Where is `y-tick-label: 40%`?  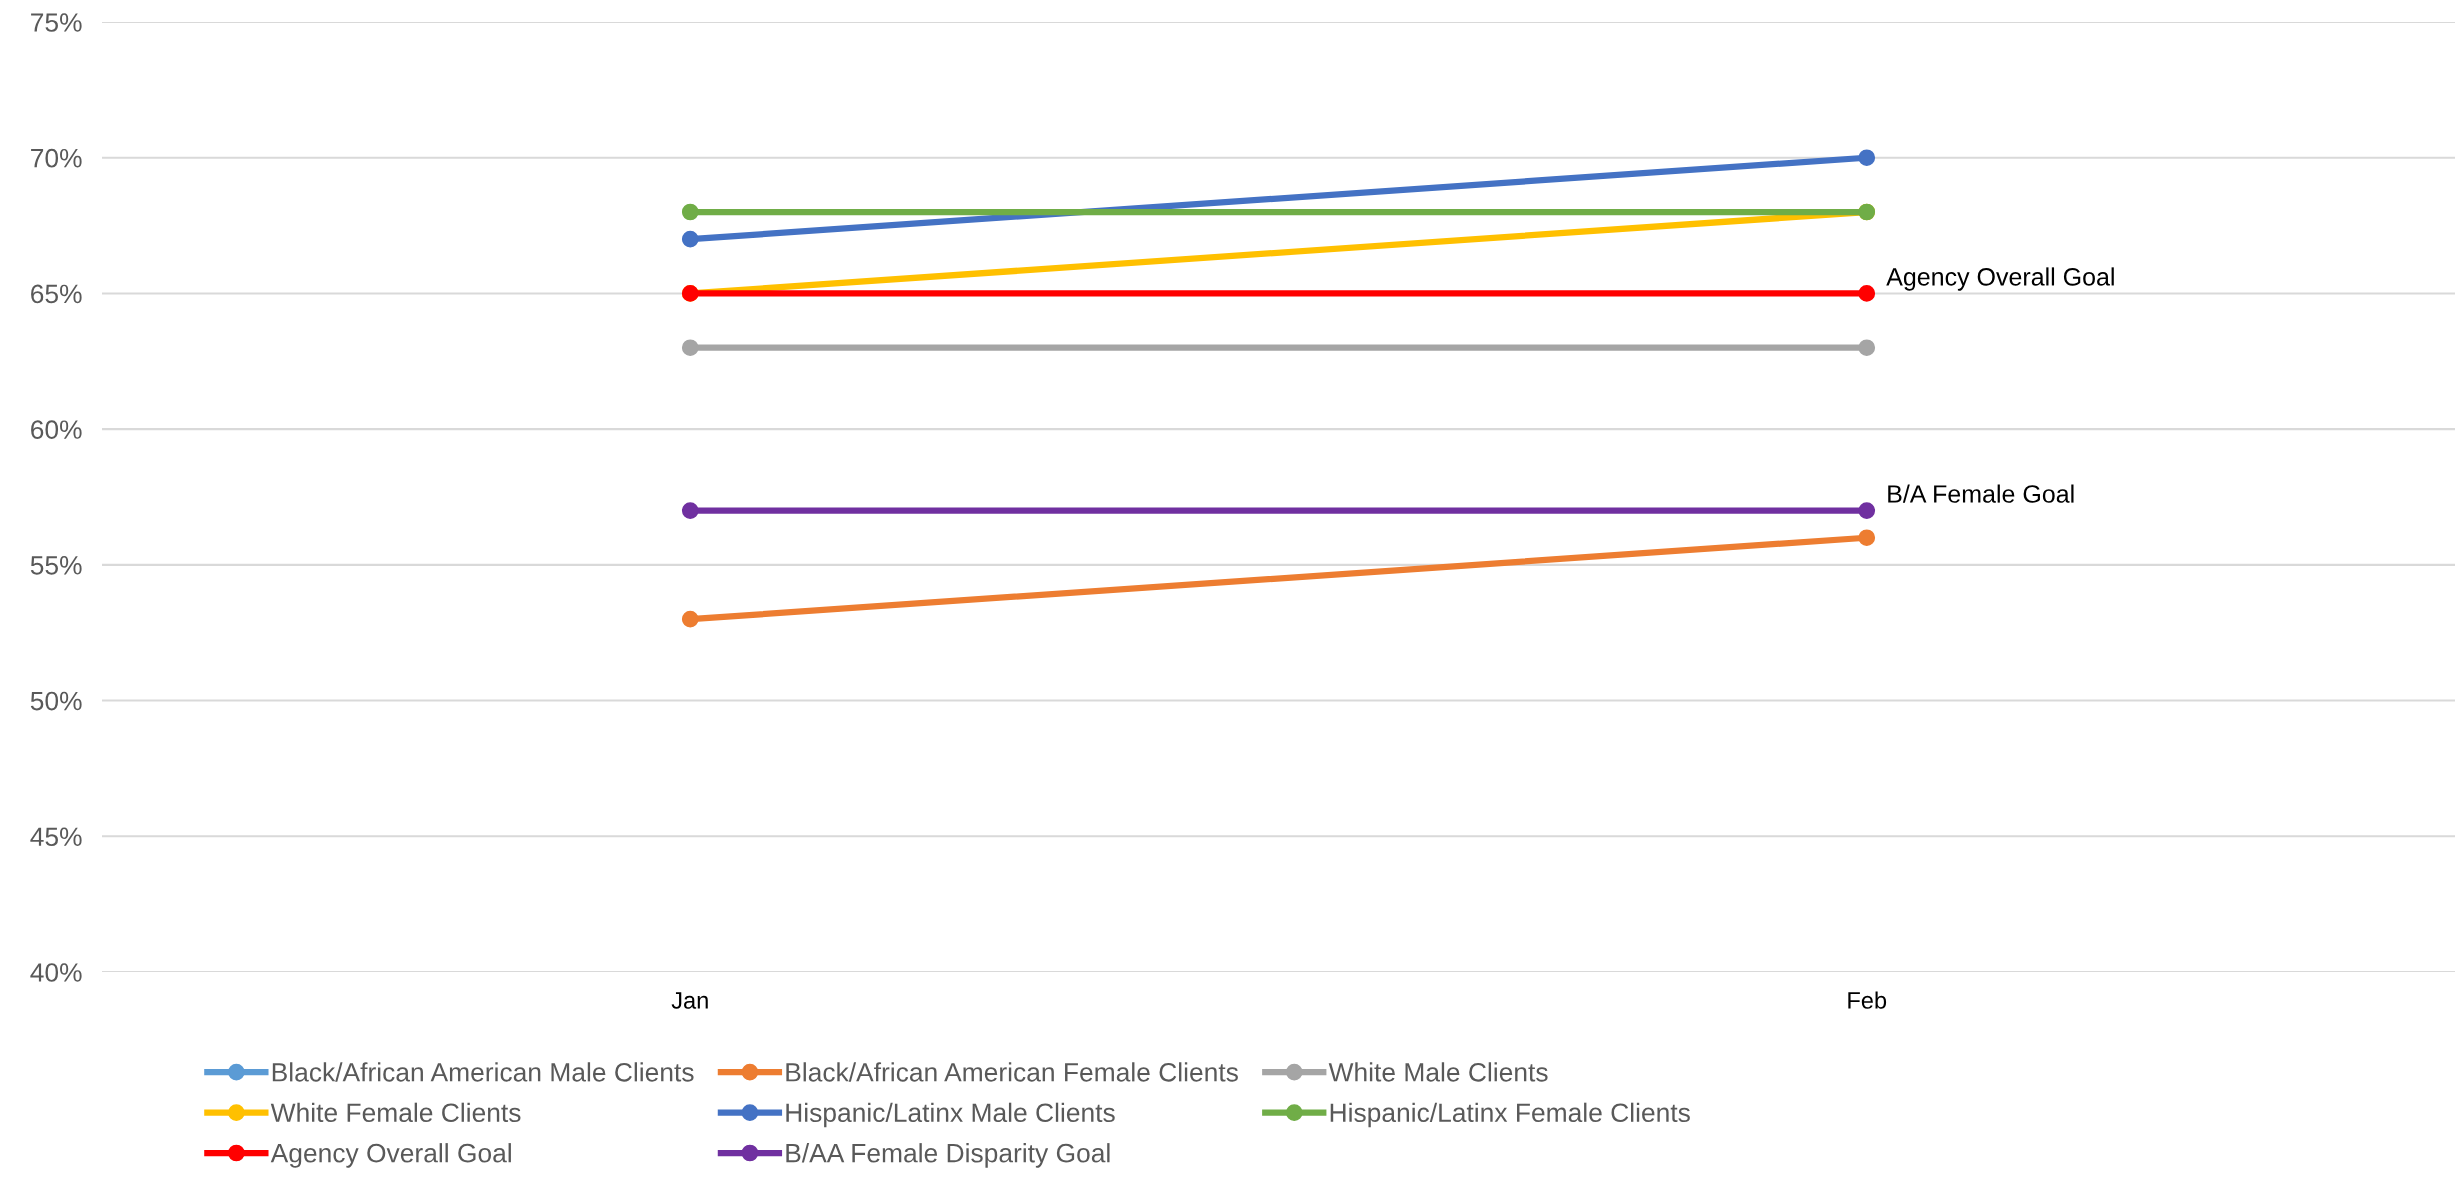
y-tick-label: 40% is located at coordinates (56, 972).